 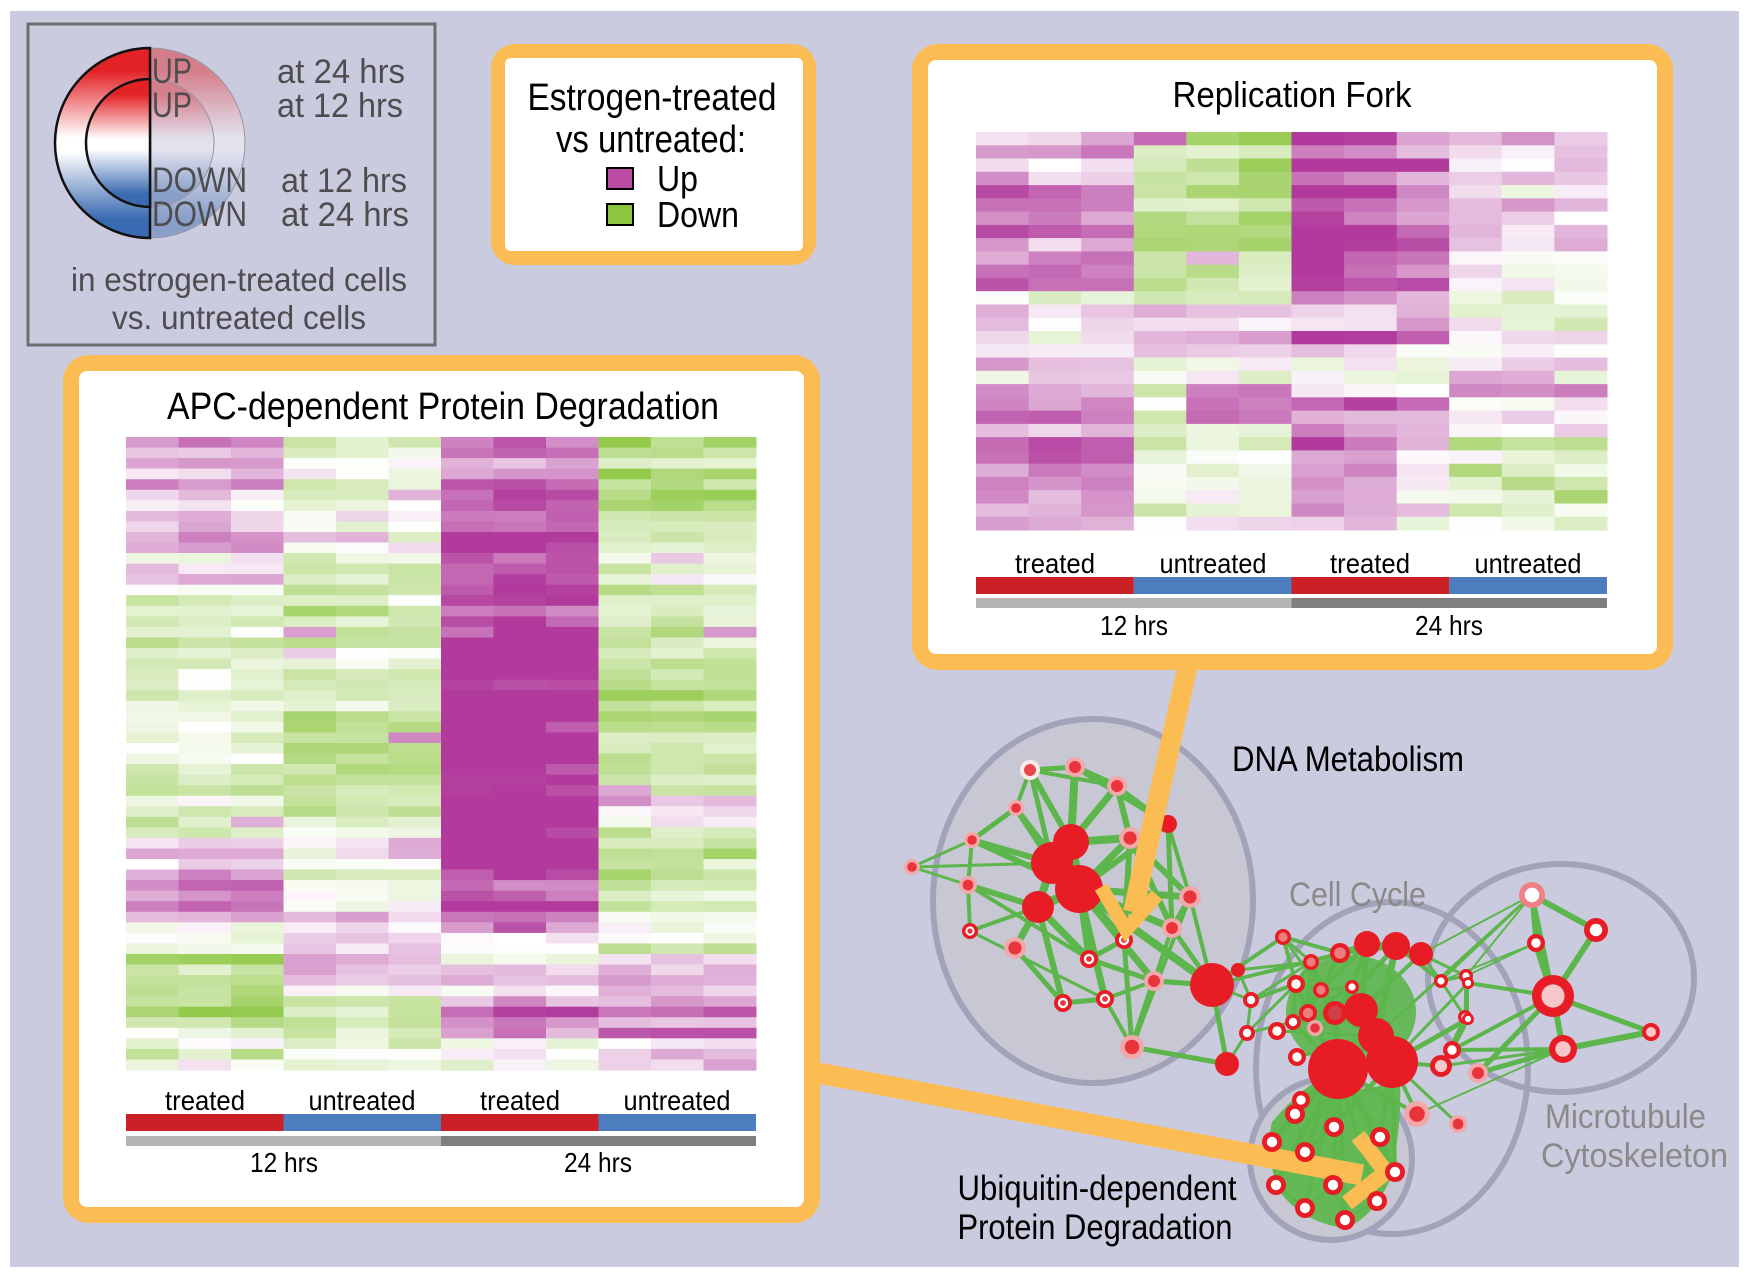 I want to click on svg-text: Replication Fork, so click(x=1293, y=94).